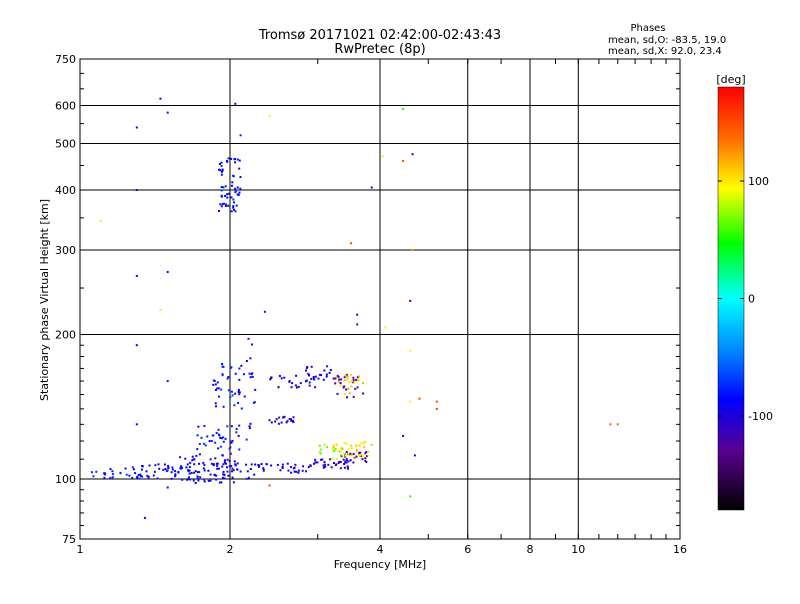  I want to click on y-tick-label: 500, so click(65, 144).